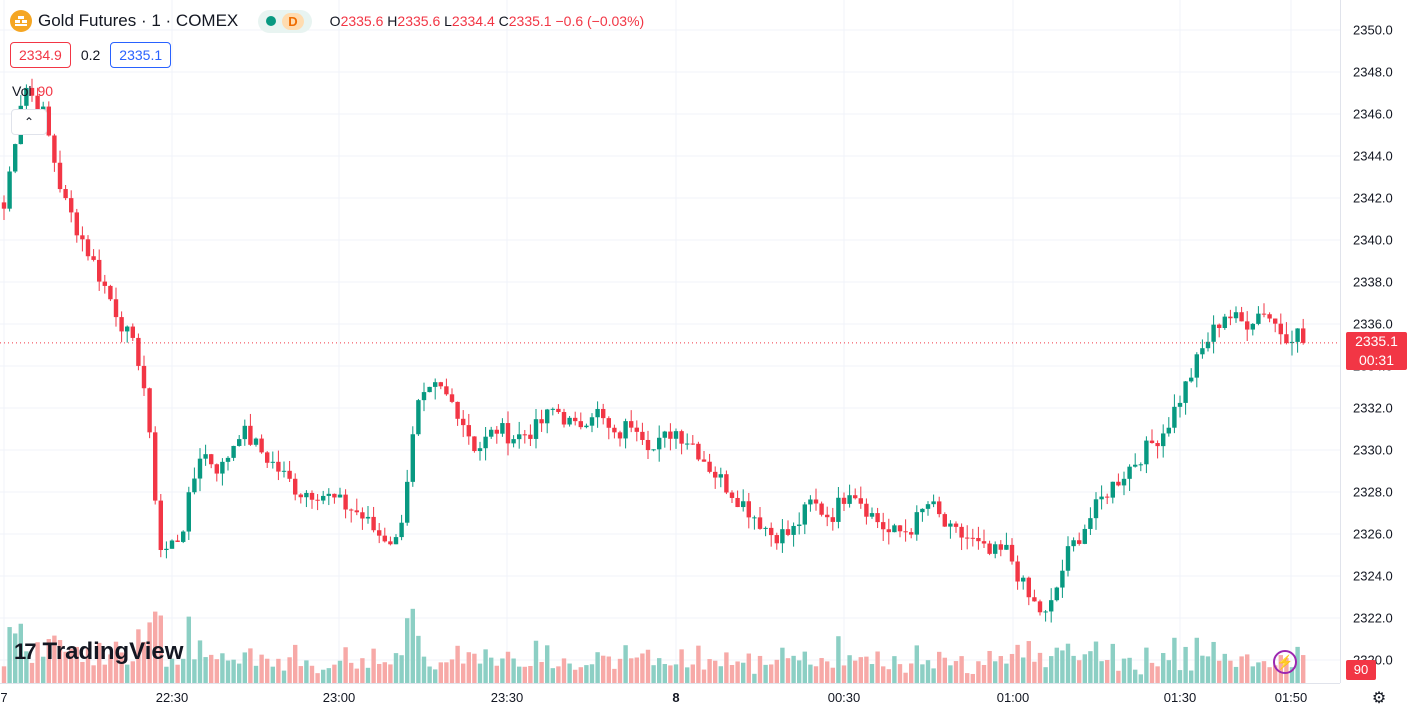  I want to click on time-axis-label: 8, so click(676, 697).